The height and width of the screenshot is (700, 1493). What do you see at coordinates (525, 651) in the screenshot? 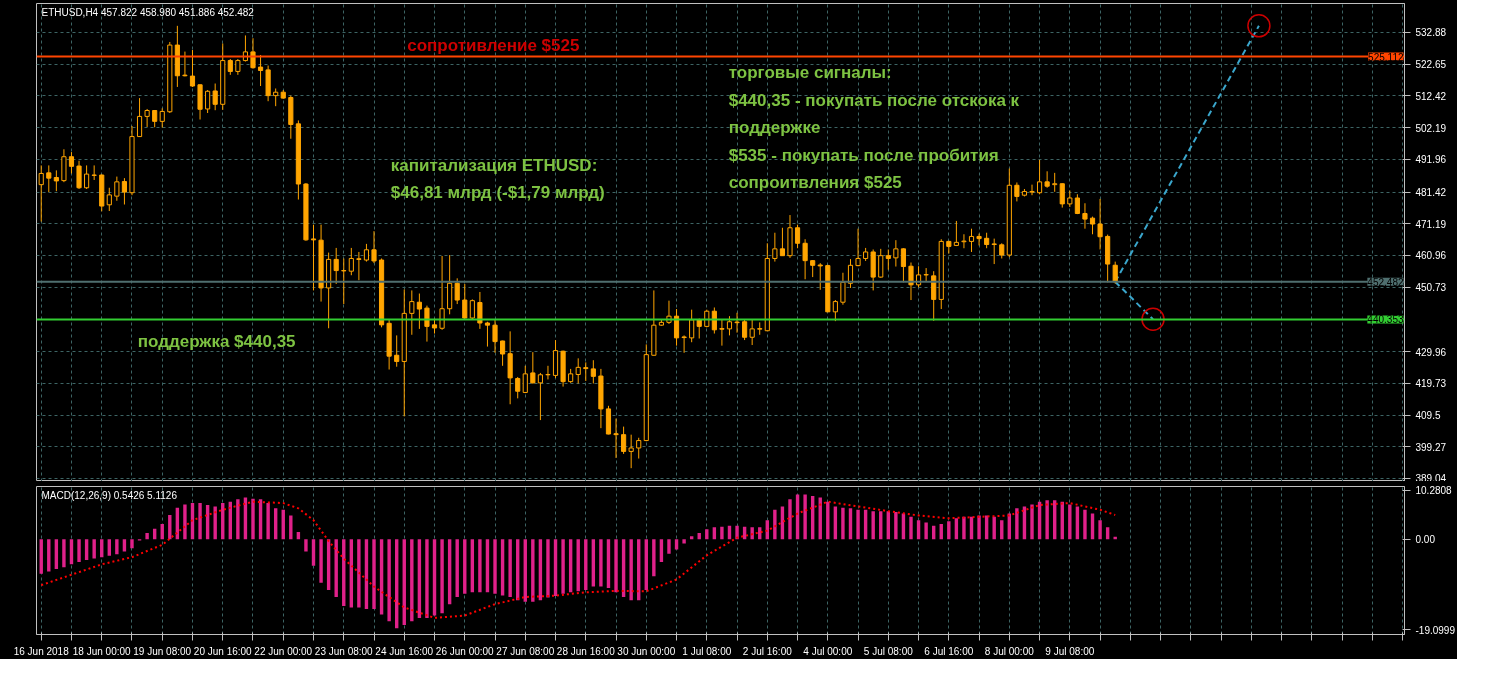
I see `x-tick-label: 27 Jun 08:00` at bounding box center [525, 651].